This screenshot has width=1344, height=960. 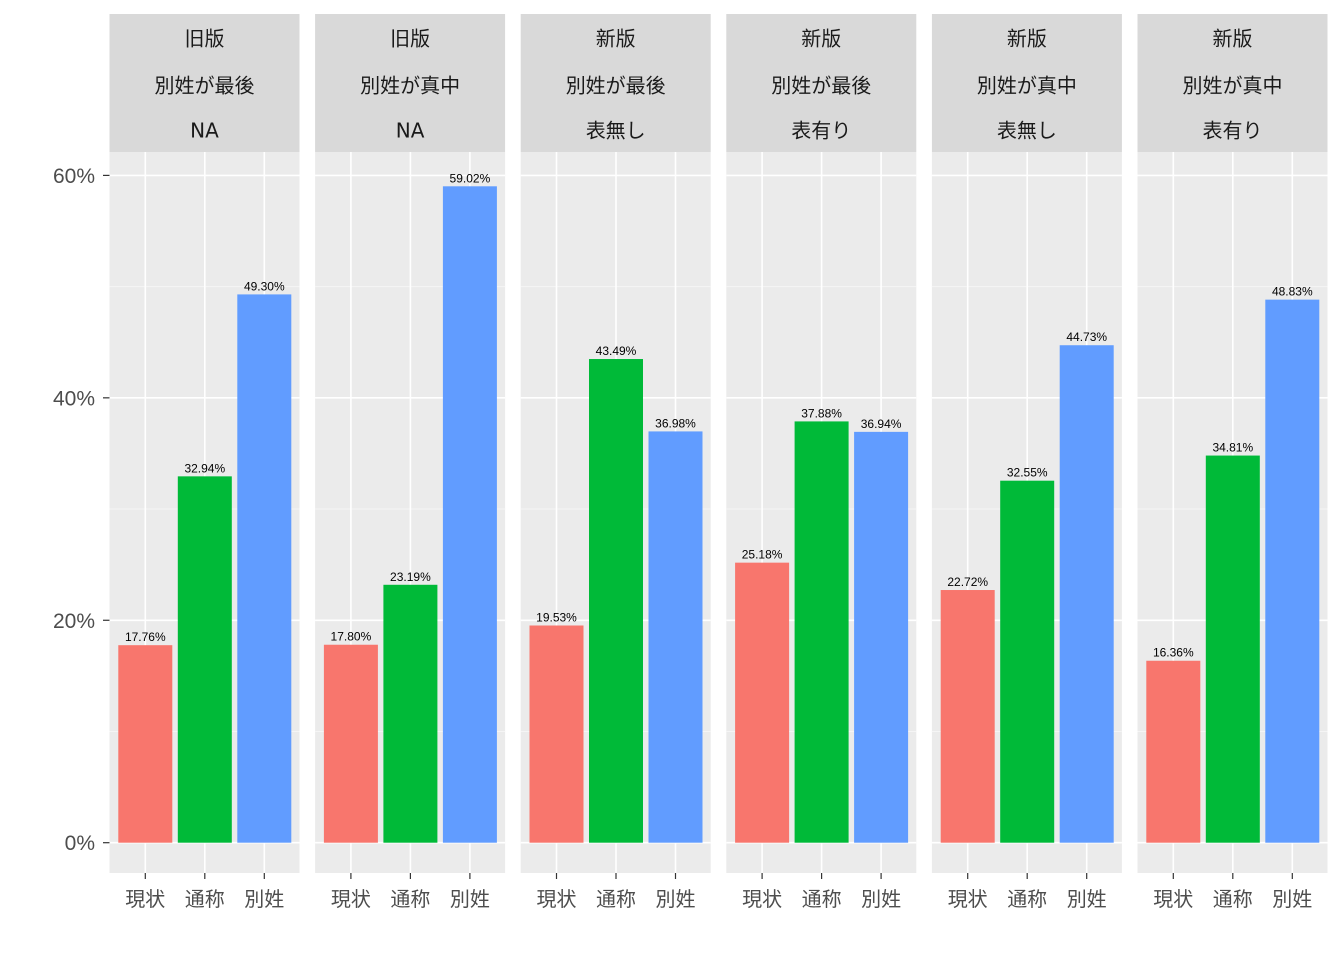 I want to click on bar-value-label: 36.98%, so click(x=675, y=423).